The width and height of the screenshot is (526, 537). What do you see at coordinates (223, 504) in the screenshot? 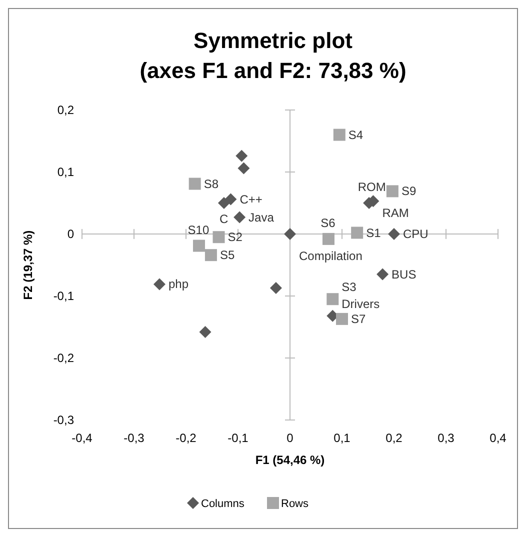
I see `legend-label: Columns` at bounding box center [223, 504].